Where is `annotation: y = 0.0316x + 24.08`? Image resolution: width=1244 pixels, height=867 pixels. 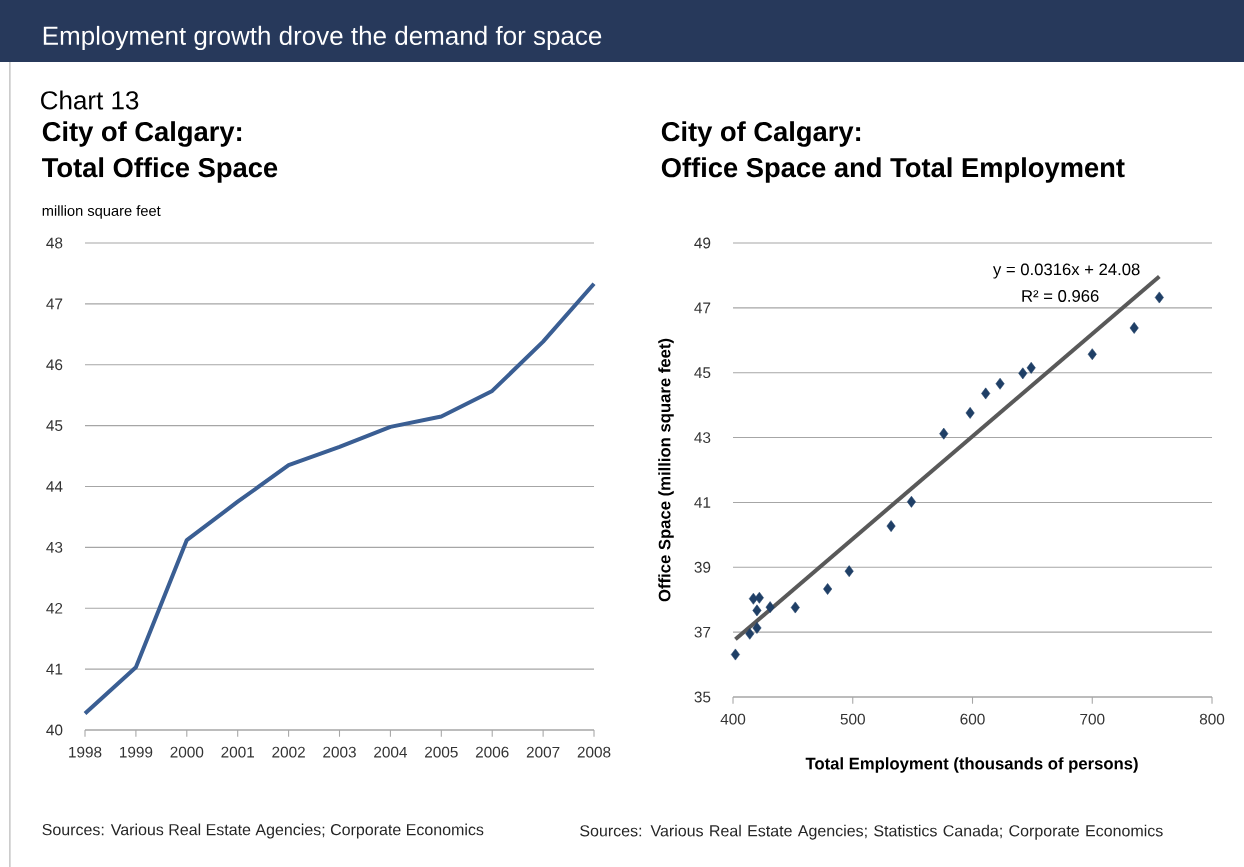
annotation: y = 0.0316x + 24.08 is located at coordinates (1066, 271).